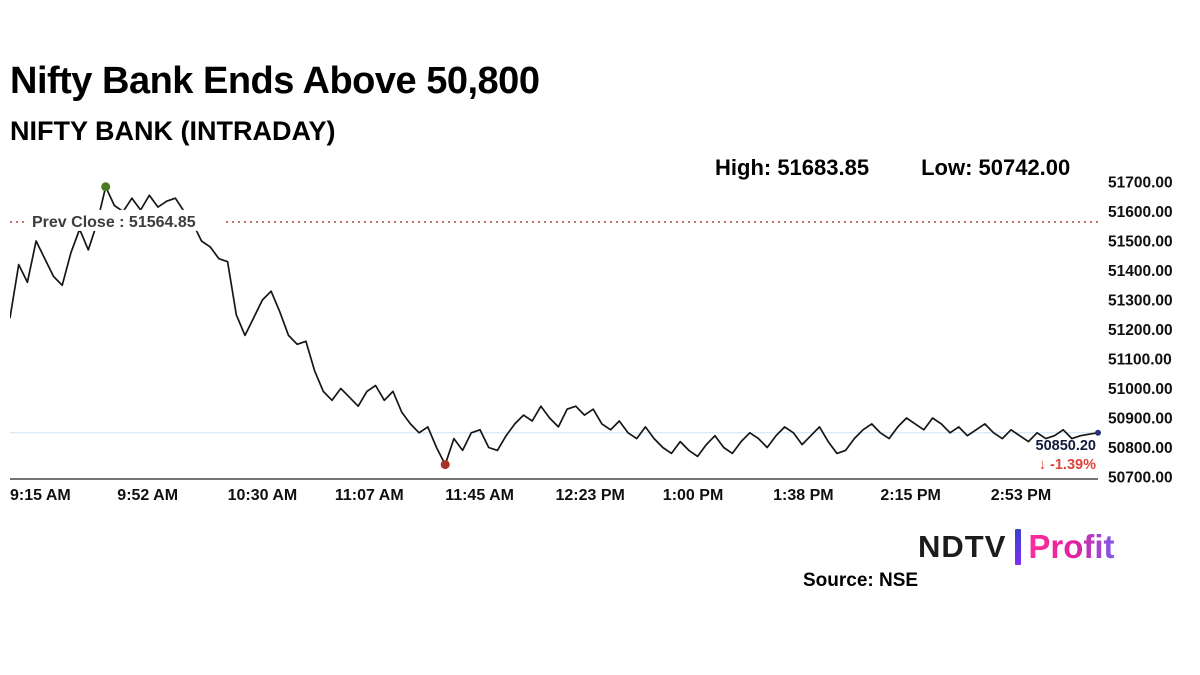  What do you see at coordinates (114, 222) in the screenshot?
I see `prev-close-label: Prev Close : 51564.85` at bounding box center [114, 222].